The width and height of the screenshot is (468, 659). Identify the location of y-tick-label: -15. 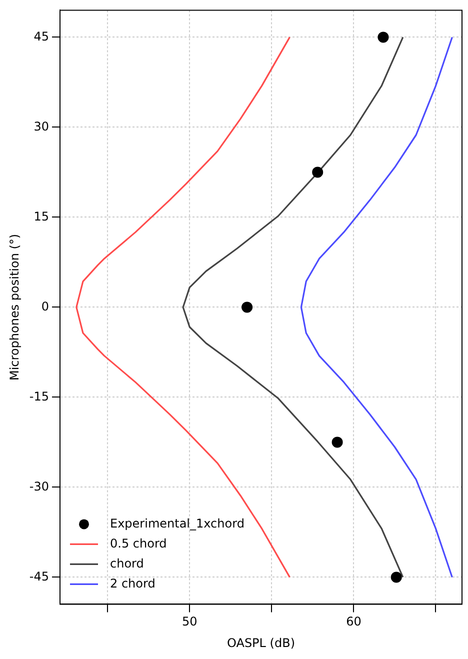
(39, 396).